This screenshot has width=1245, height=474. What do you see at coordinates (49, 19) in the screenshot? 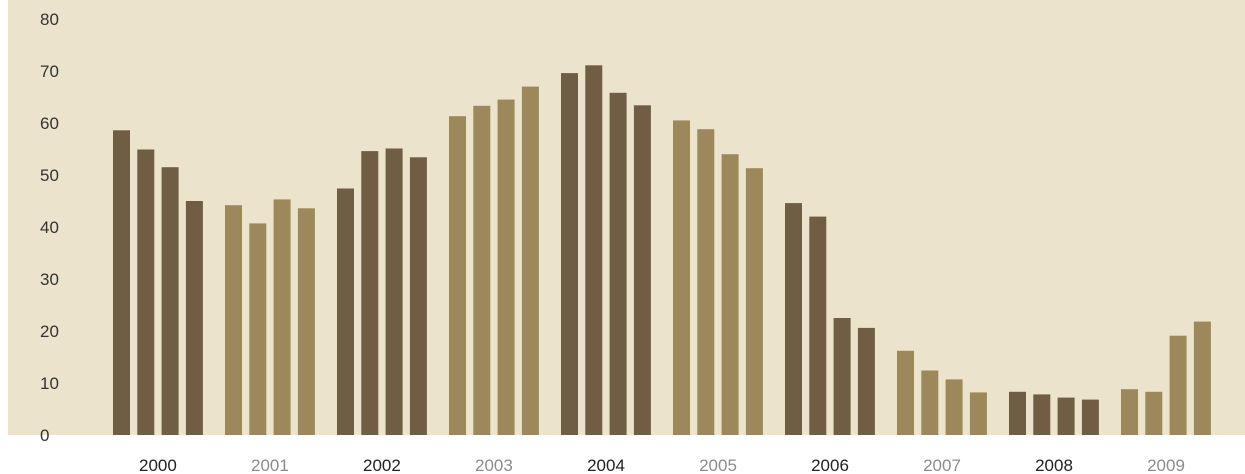
I see `y-tick-label: 80` at bounding box center [49, 19].